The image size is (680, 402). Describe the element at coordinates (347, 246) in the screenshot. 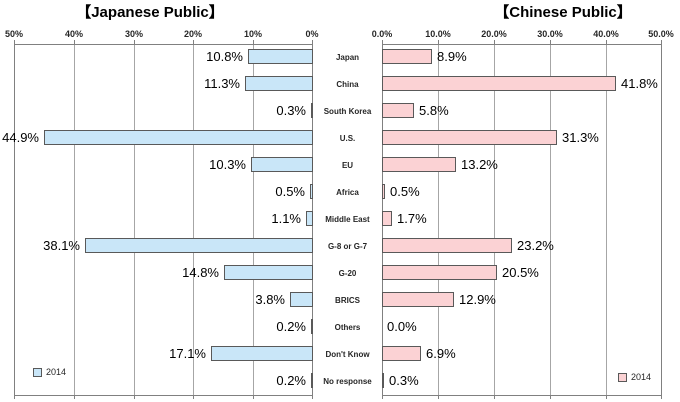

I see `category-label: G-8 or G-7` at that location.